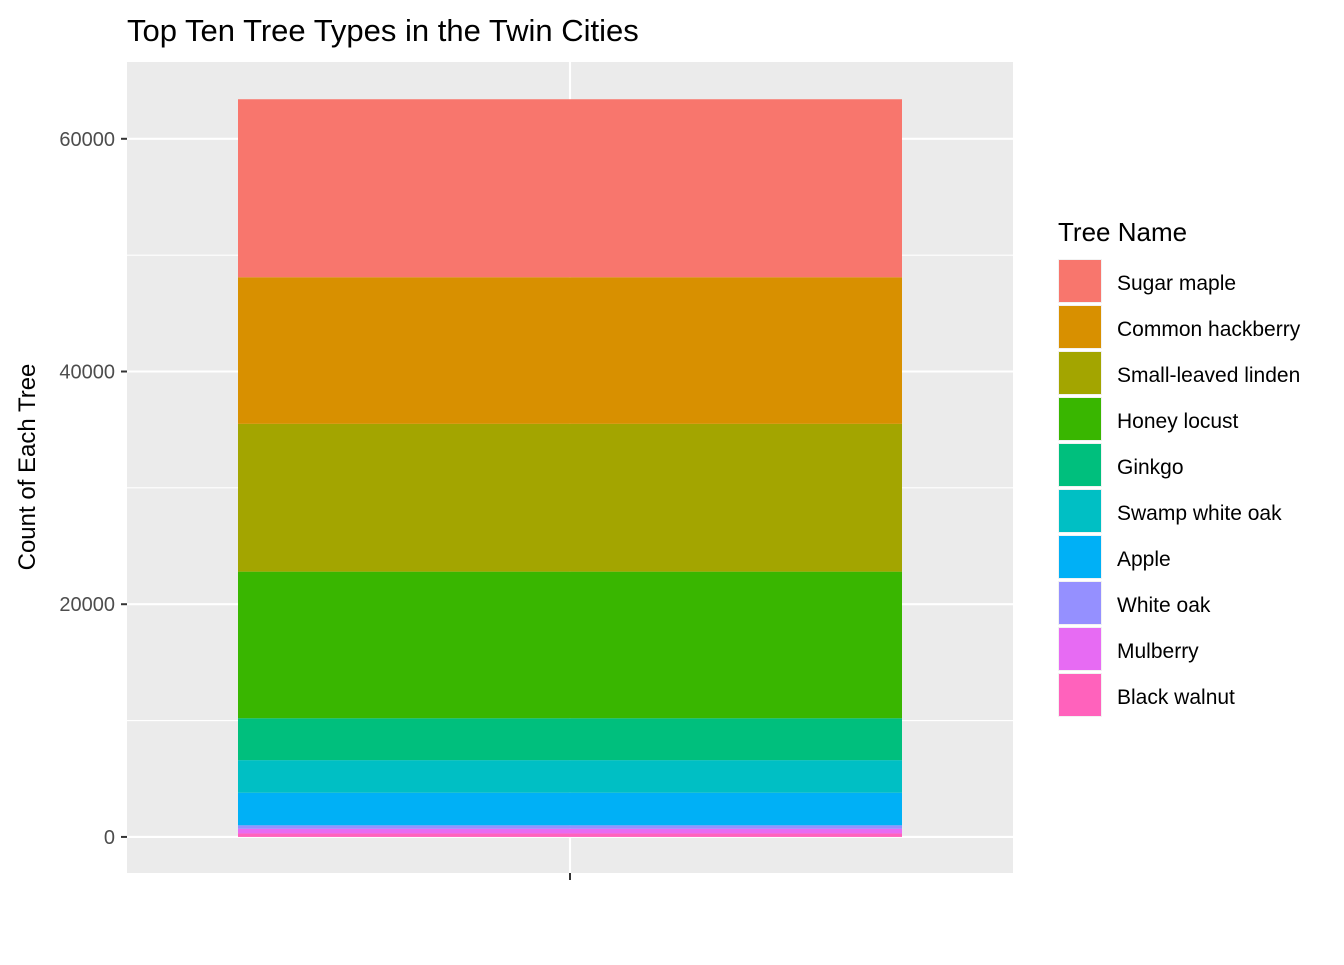  What do you see at coordinates (109, 838) in the screenshot?
I see `y-tick-label: 0` at bounding box center [109, 838].